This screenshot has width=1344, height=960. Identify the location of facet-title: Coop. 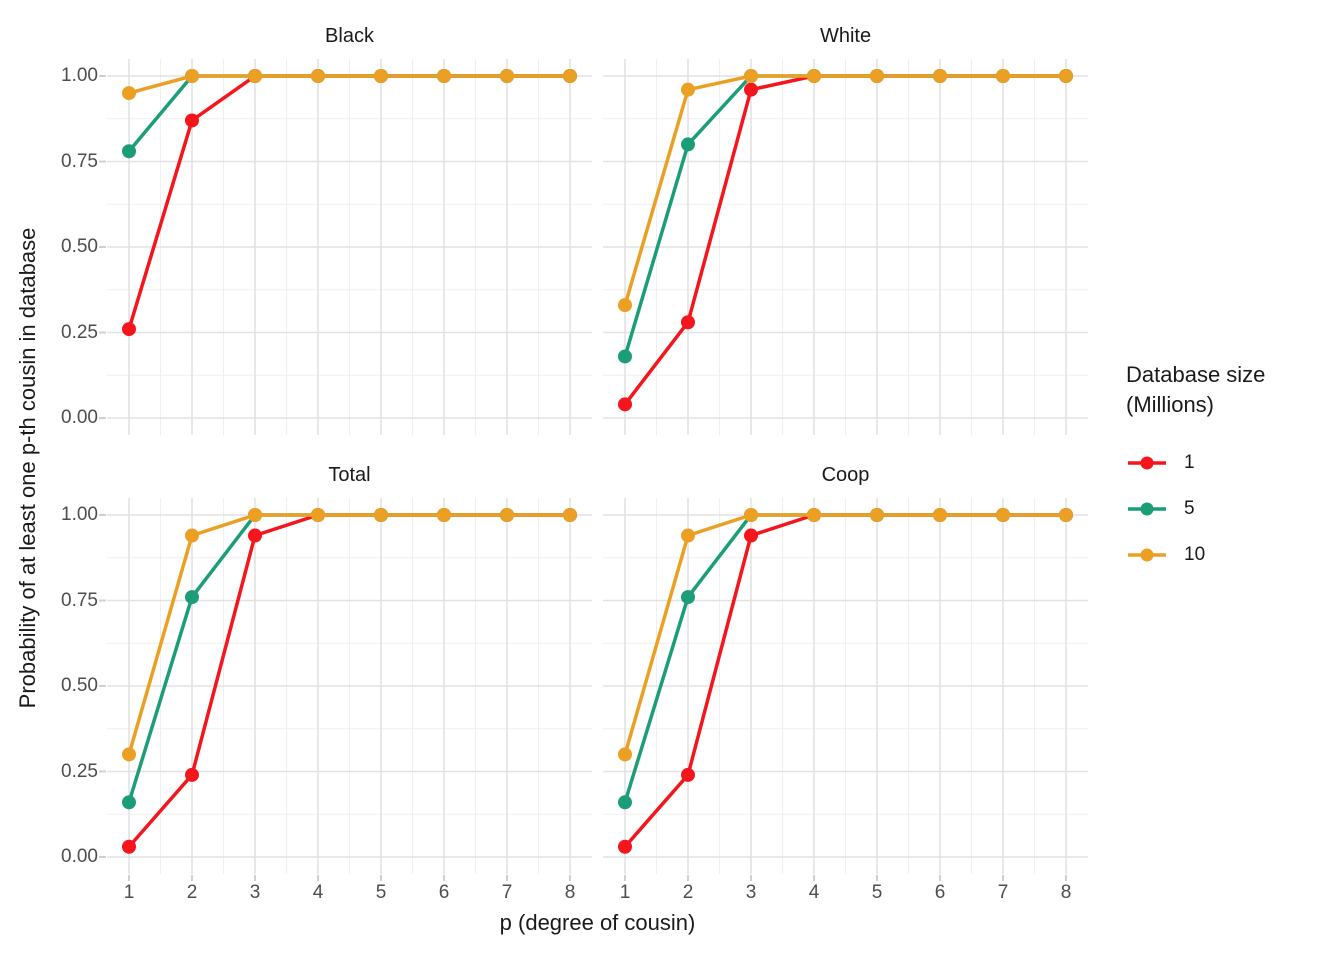
(845, 475).